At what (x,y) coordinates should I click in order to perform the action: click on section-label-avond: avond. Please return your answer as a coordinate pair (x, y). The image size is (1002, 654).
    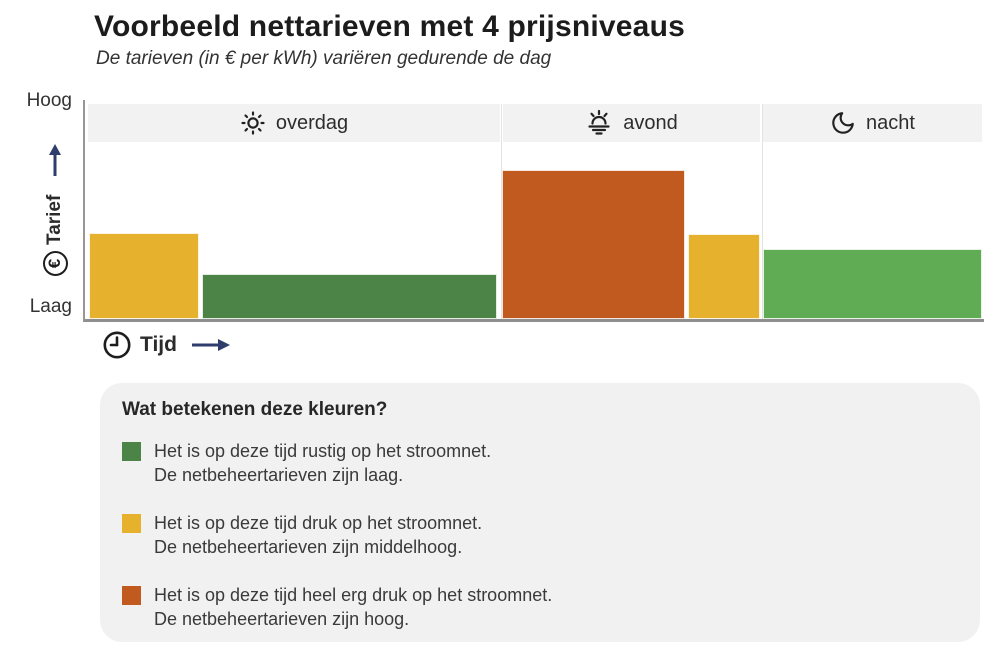
    Looking at the image, I should click on (650, 122).